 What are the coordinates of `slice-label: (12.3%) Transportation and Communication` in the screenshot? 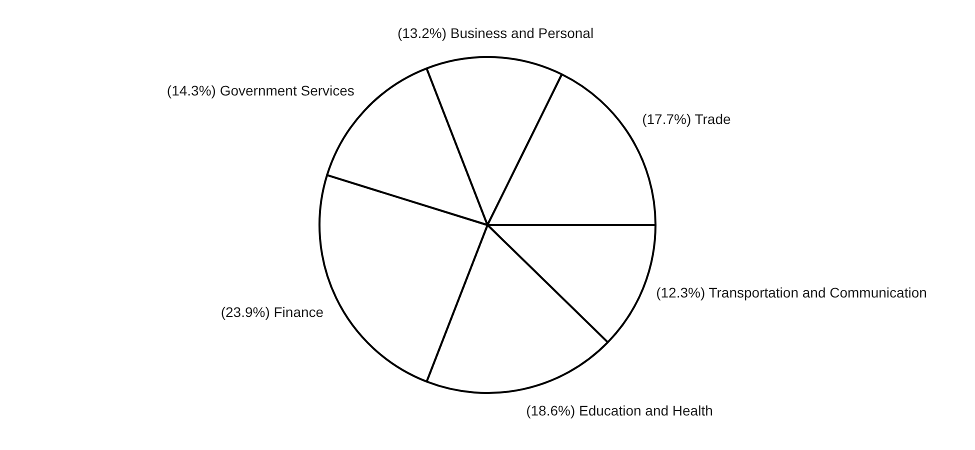 It's located at (791, 292).